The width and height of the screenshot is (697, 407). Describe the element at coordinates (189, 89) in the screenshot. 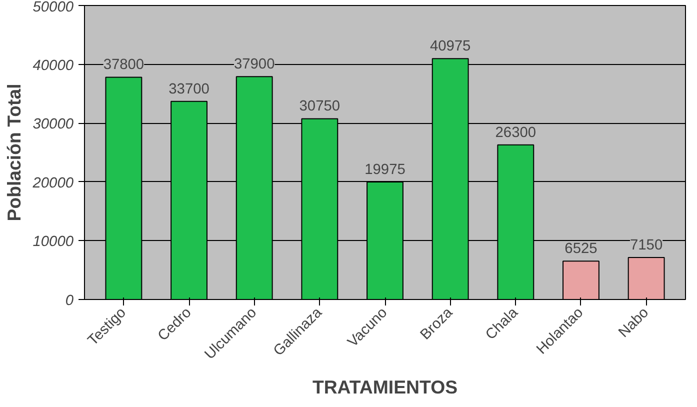

I see `data-label: 33700` at that location.